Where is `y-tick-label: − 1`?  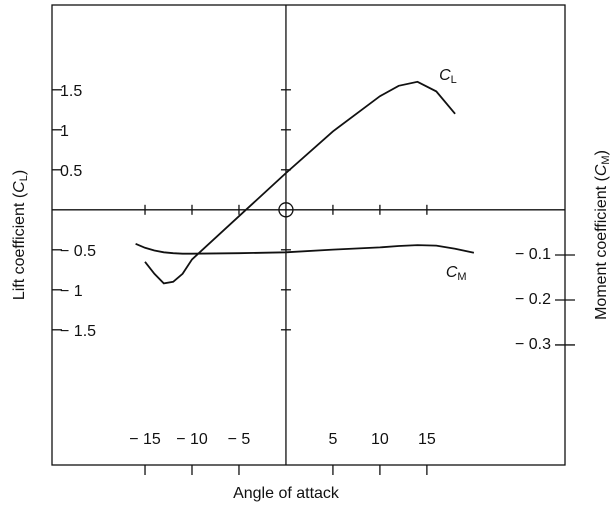
y-tick-label: − 1 is located at coordinates (71, 291).